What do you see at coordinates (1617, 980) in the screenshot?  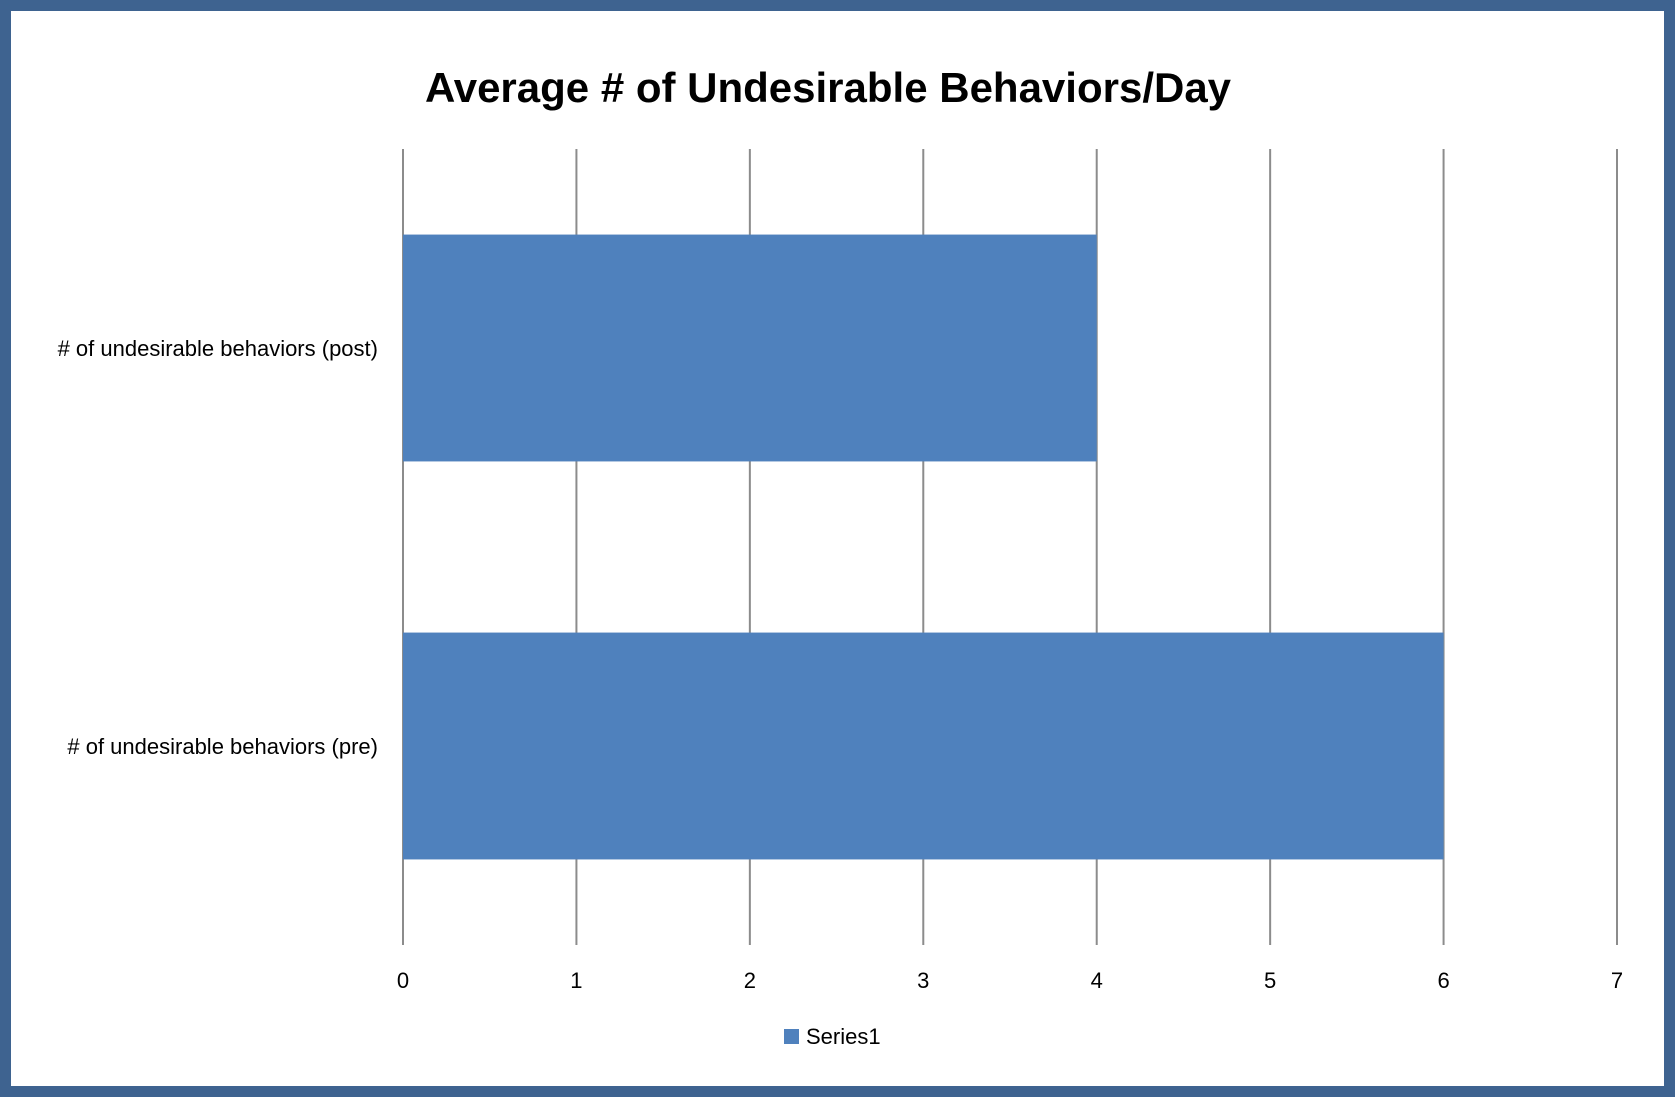 I see `x-tick-label: 7` at bounding box center [1617, 980].